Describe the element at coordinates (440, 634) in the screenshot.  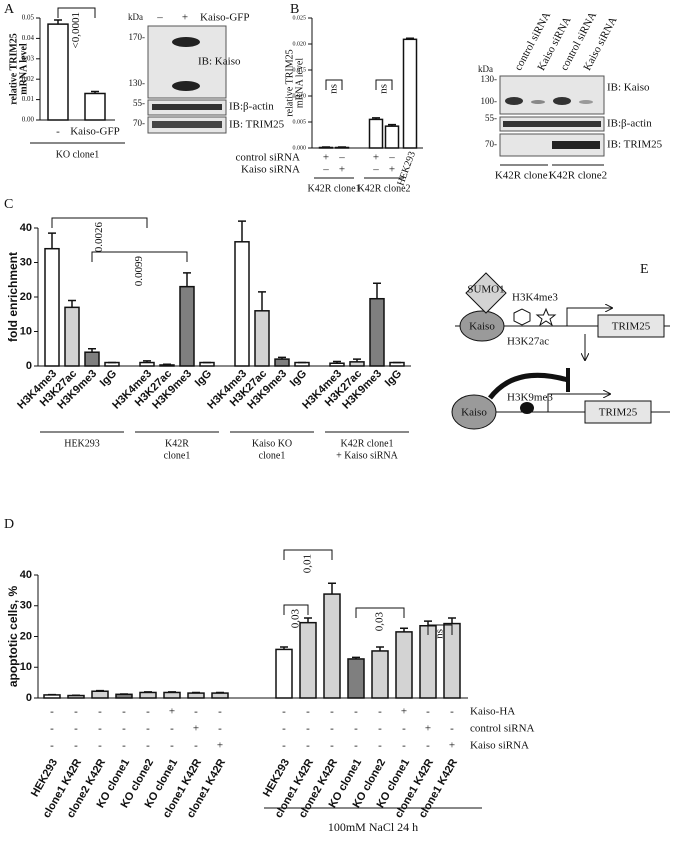
I see `significance-label: ns` at that location.